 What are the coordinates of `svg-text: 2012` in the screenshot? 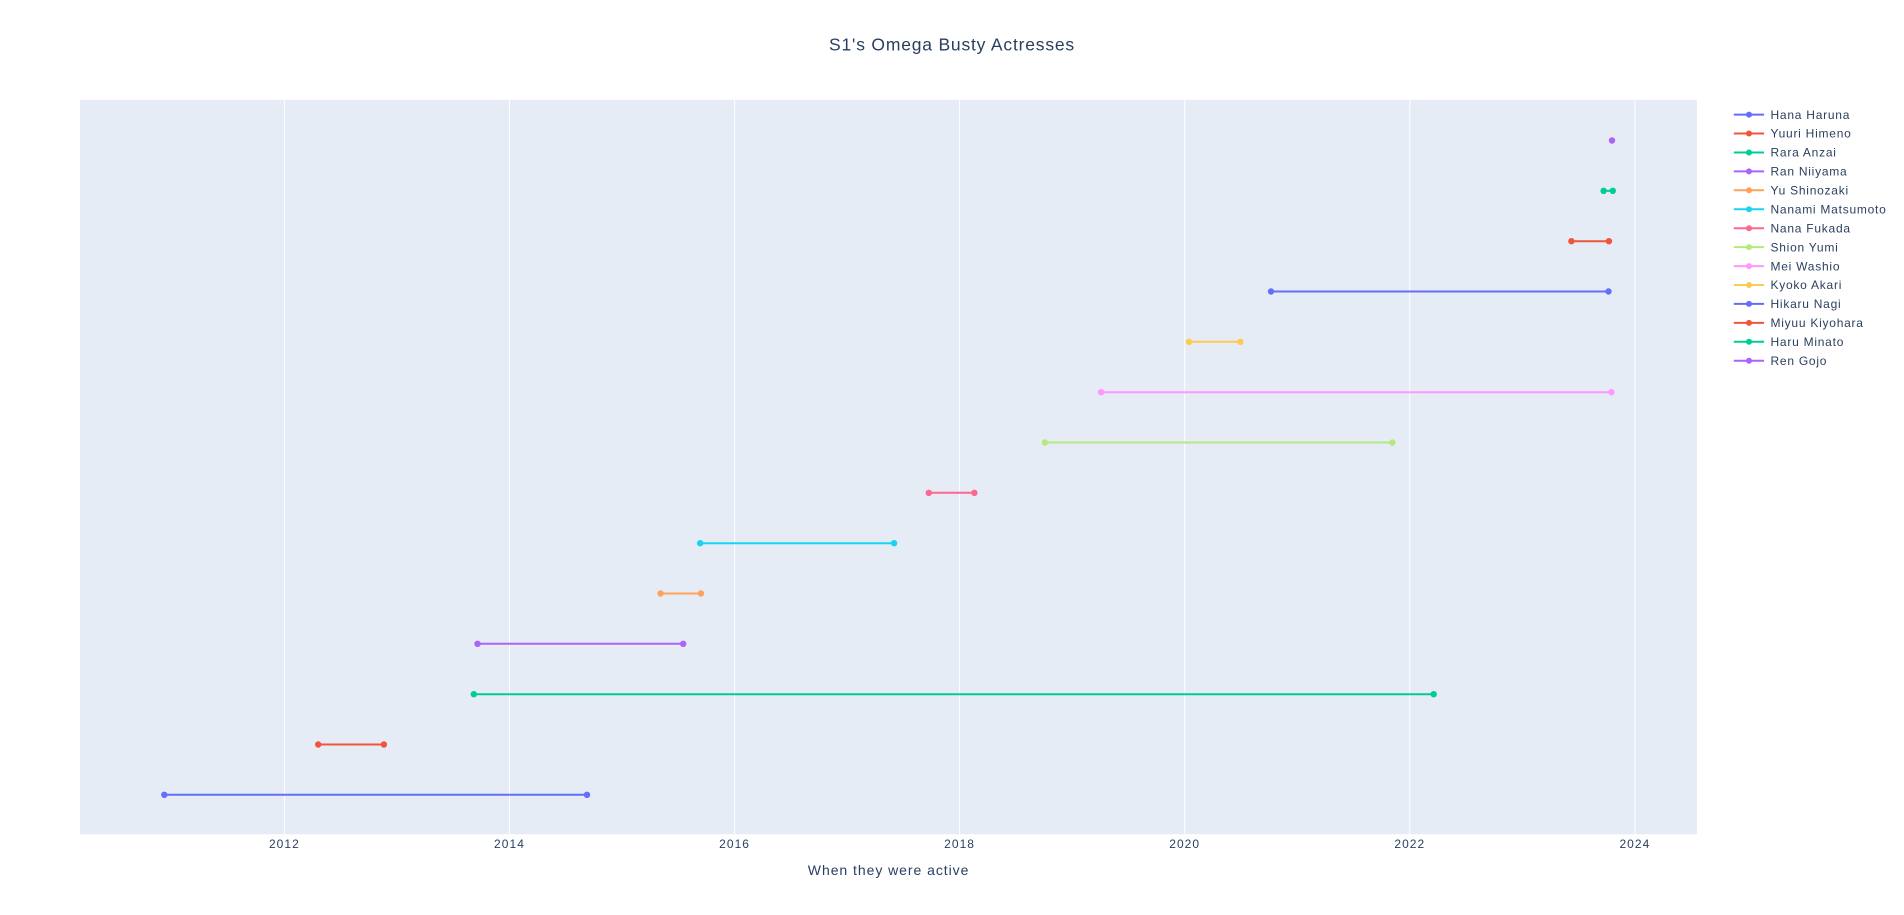 It's located at (284, 844).